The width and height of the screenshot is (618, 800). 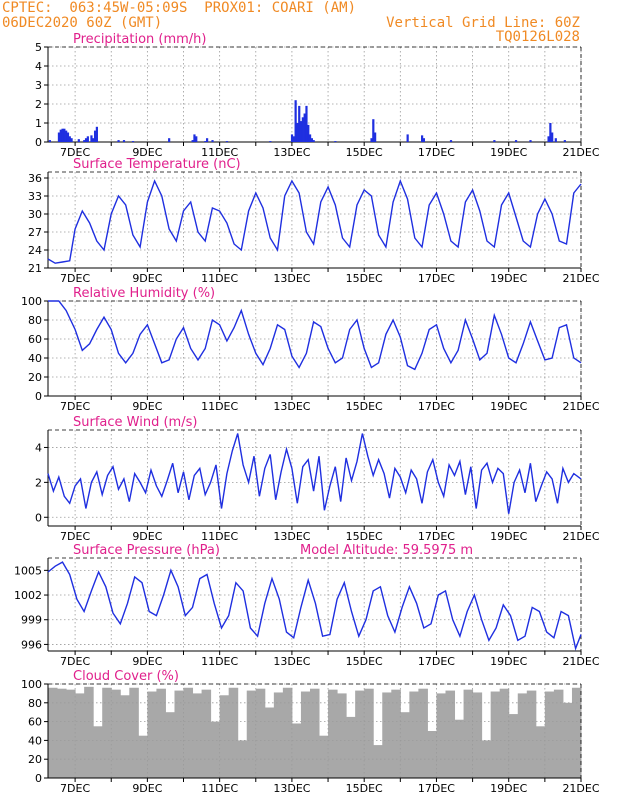 I want to click on chart-title: Relative Humidity (%), so click(x=144, y=293).